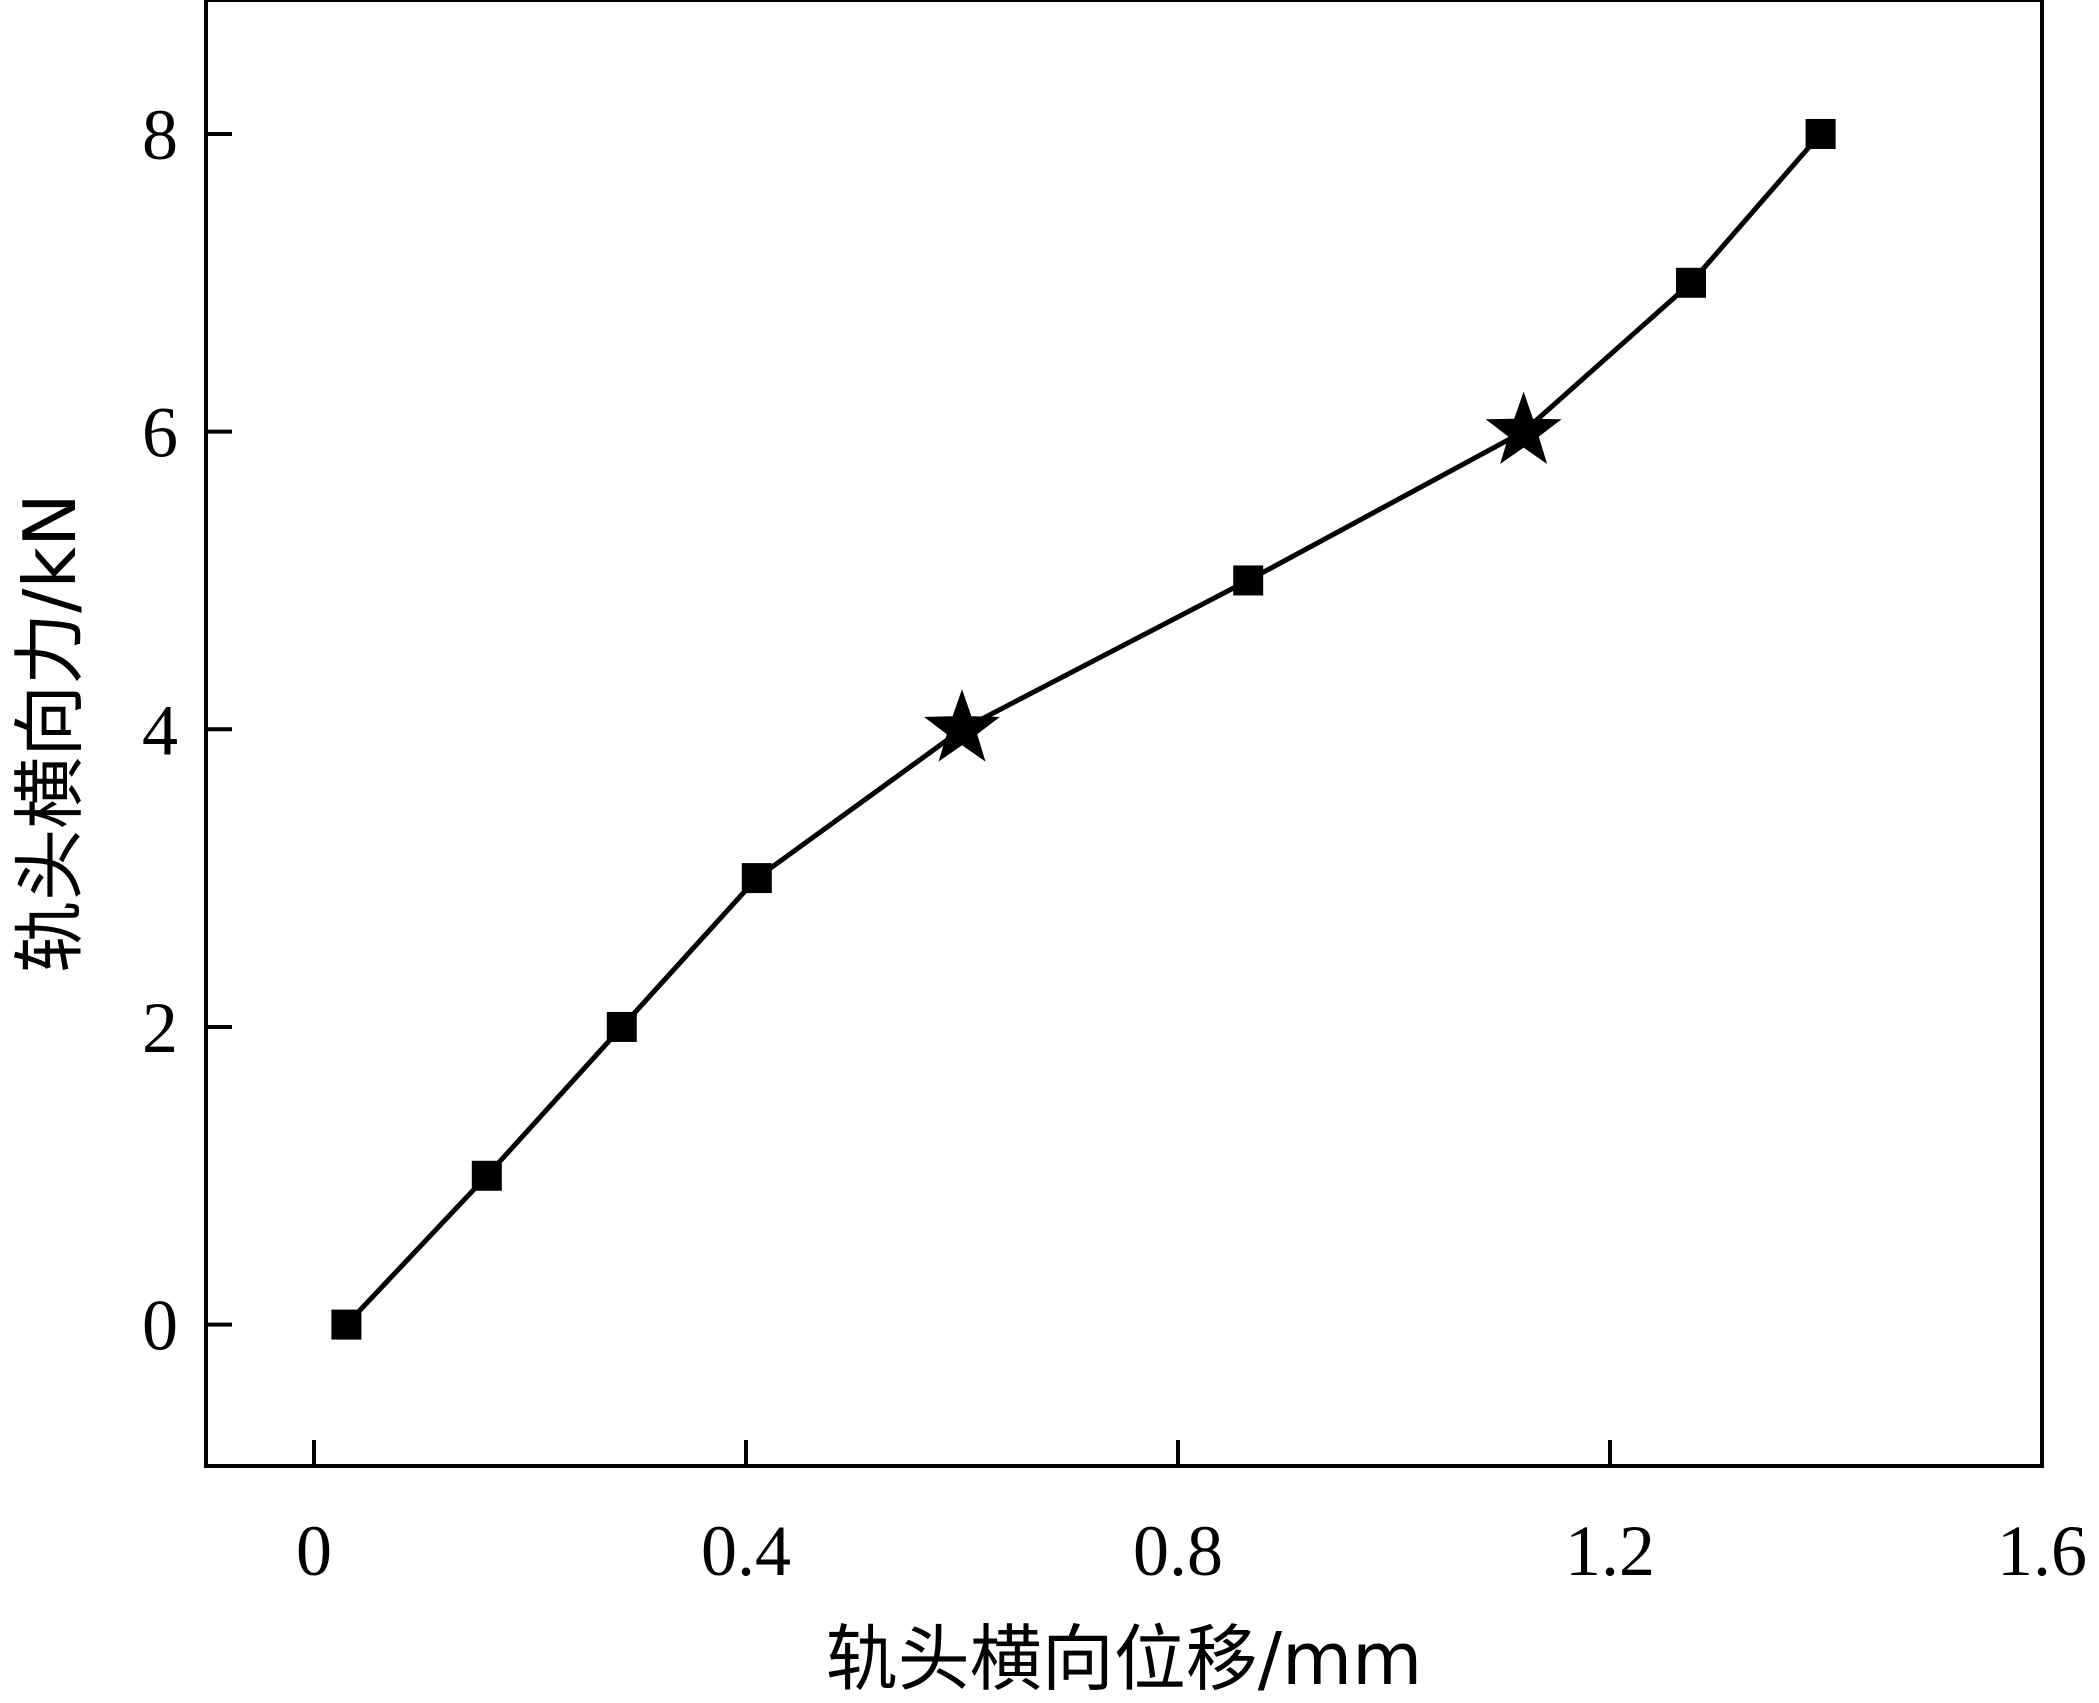  Describe the element at coordinates (160, 1326) in the screenshot. I see `y-tick-label: 0` at that location.